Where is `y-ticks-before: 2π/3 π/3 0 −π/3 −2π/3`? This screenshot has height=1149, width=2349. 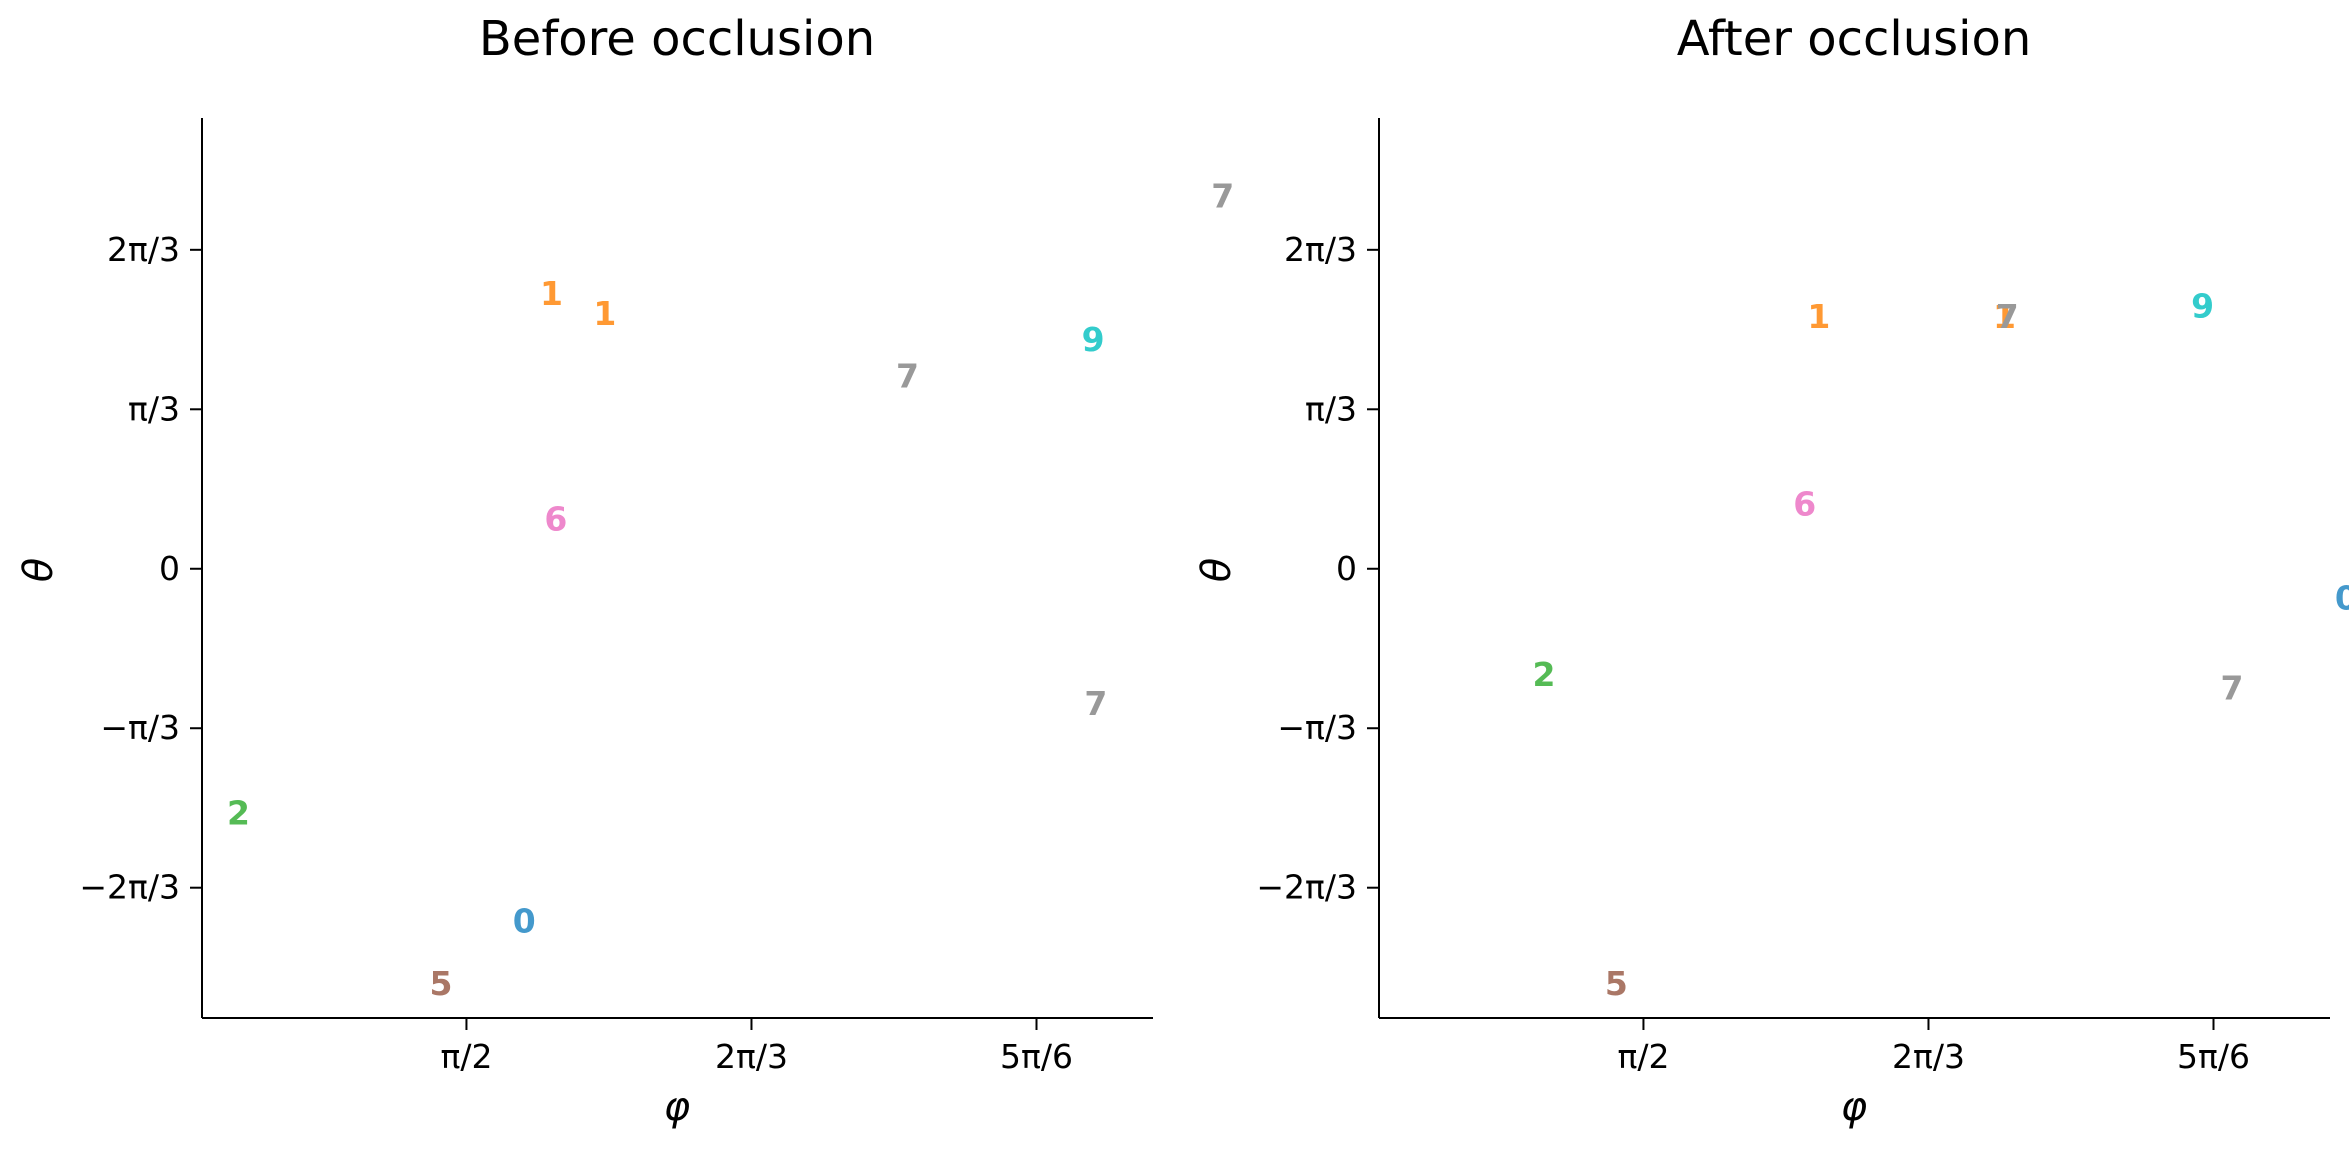
y-ticks-before: 2π/3 π/3 0 −π/3 −2π/3 is located at coordinates (140, 568).